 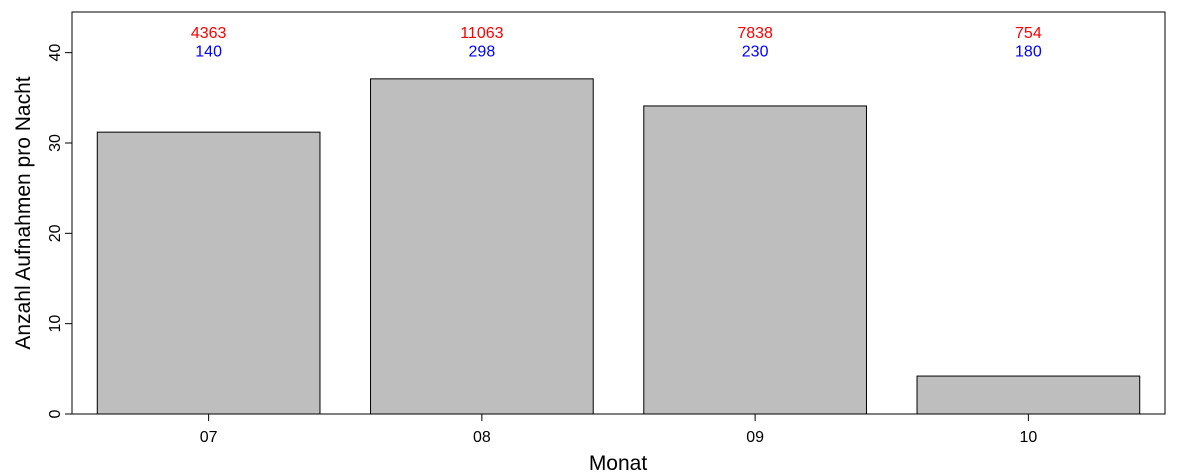 What do you see at coordinates (209, 437) in the screenshot?
I see `x-tick-label: 07` at bounding box center [209, 437].